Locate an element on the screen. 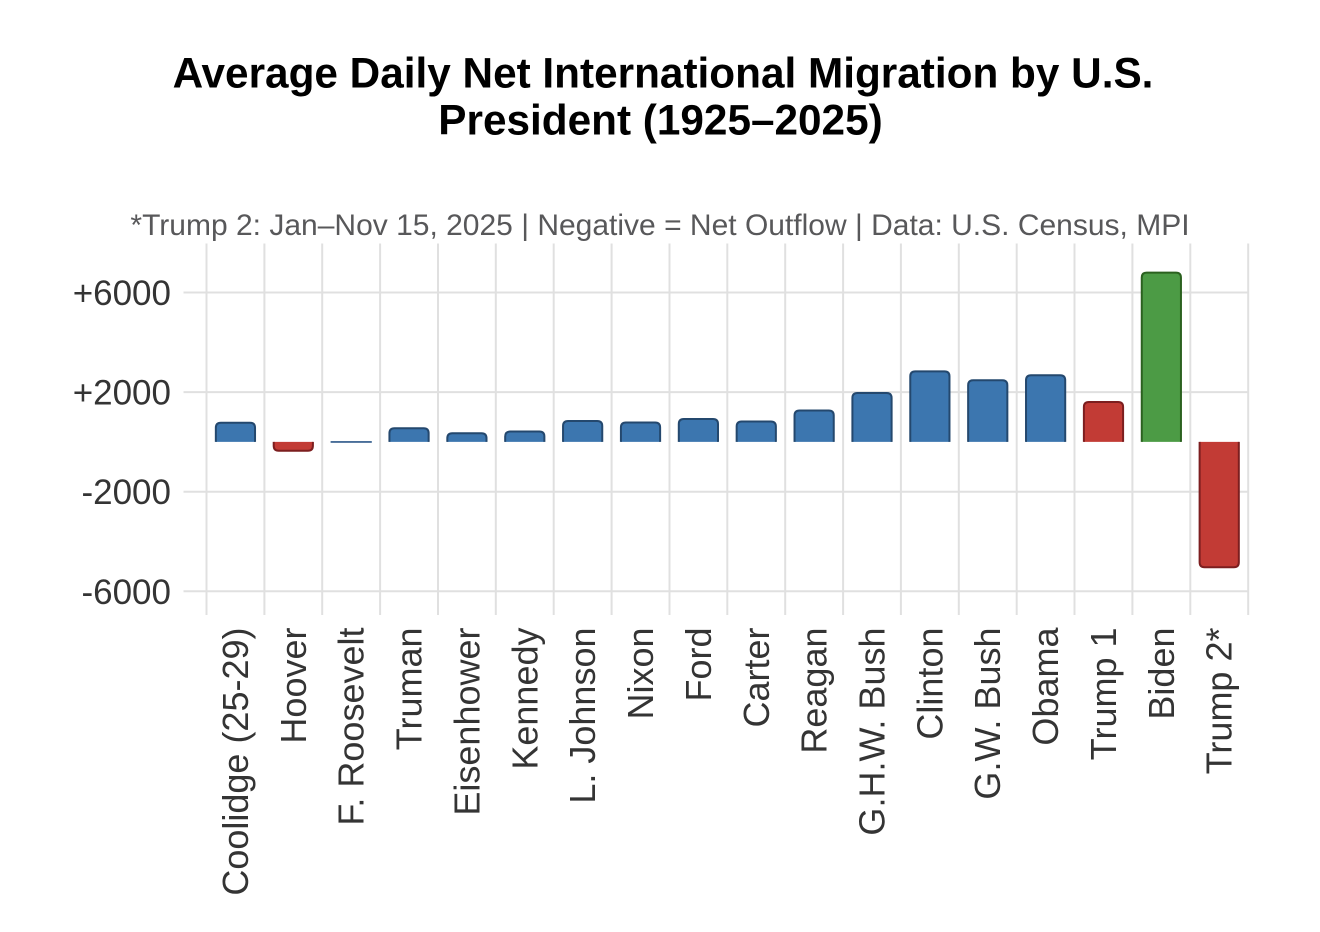 This screenshot has height=932, width=1320. svg-text: Reagan is located at coordinates (814, 691).